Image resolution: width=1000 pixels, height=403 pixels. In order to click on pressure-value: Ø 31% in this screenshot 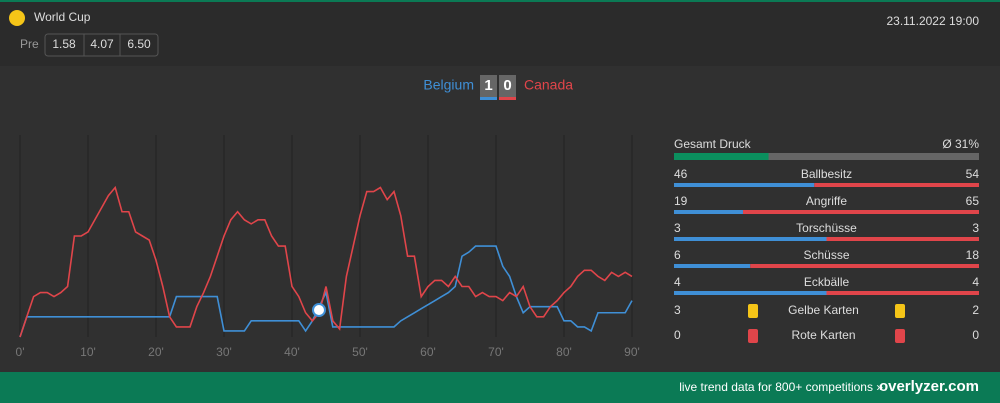, I will do `click(960, 144)`.